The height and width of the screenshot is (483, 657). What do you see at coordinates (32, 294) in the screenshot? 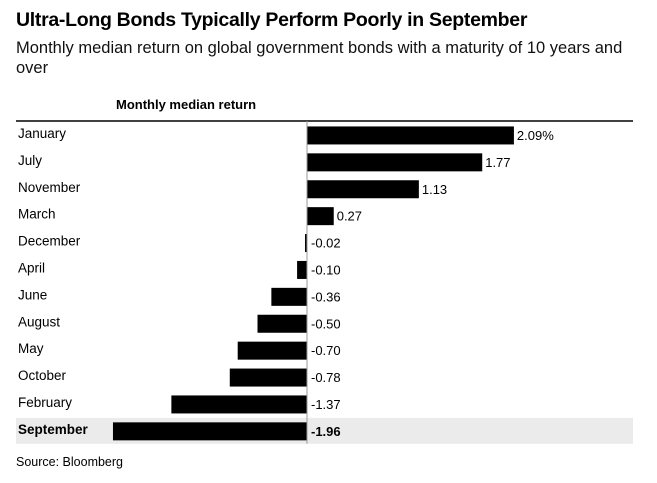
I see `category-label: June` at bounding box center [32, 294].